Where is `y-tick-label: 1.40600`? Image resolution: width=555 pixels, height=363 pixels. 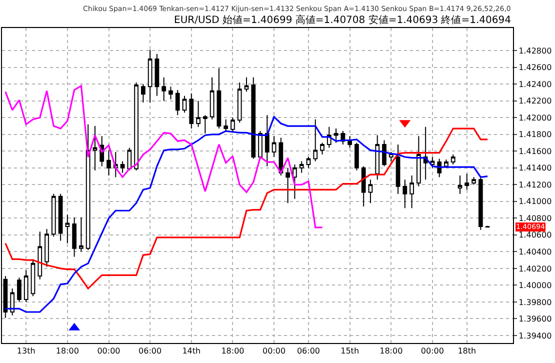 y-tick-label: 1.40600 is located at coordinates (535, 235).